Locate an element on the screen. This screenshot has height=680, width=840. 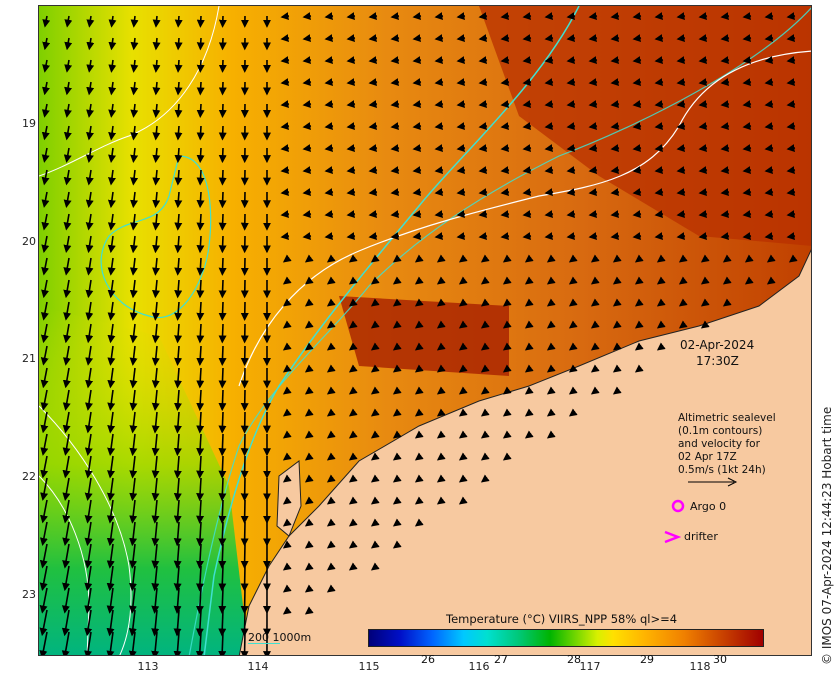
colorbar-tick-26: 26 is located at coordinates (428, 659).